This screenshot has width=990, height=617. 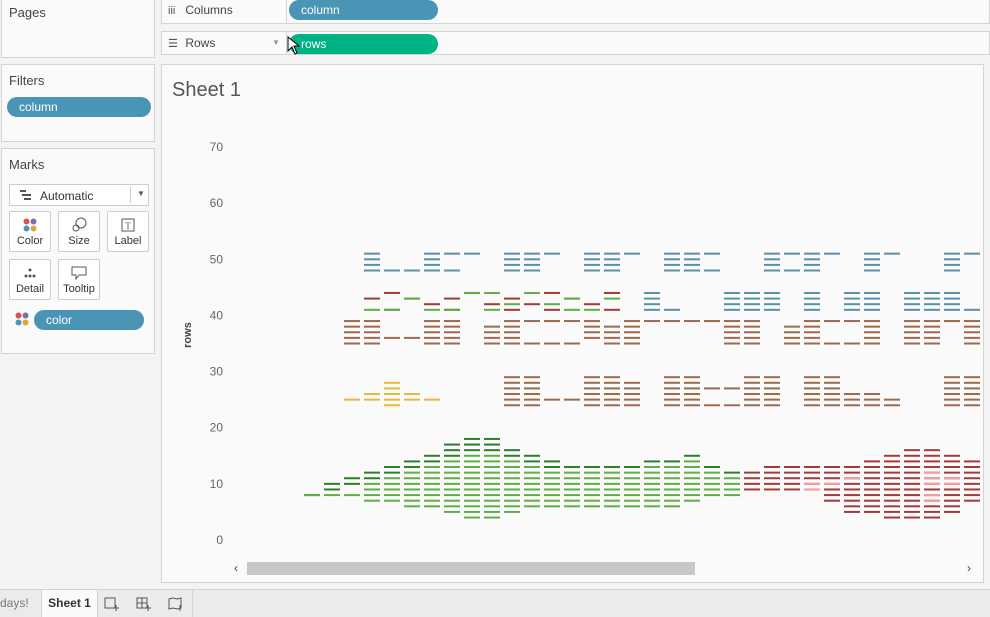 I want to click on detail-button: Detail, so click(x=30, y=279).